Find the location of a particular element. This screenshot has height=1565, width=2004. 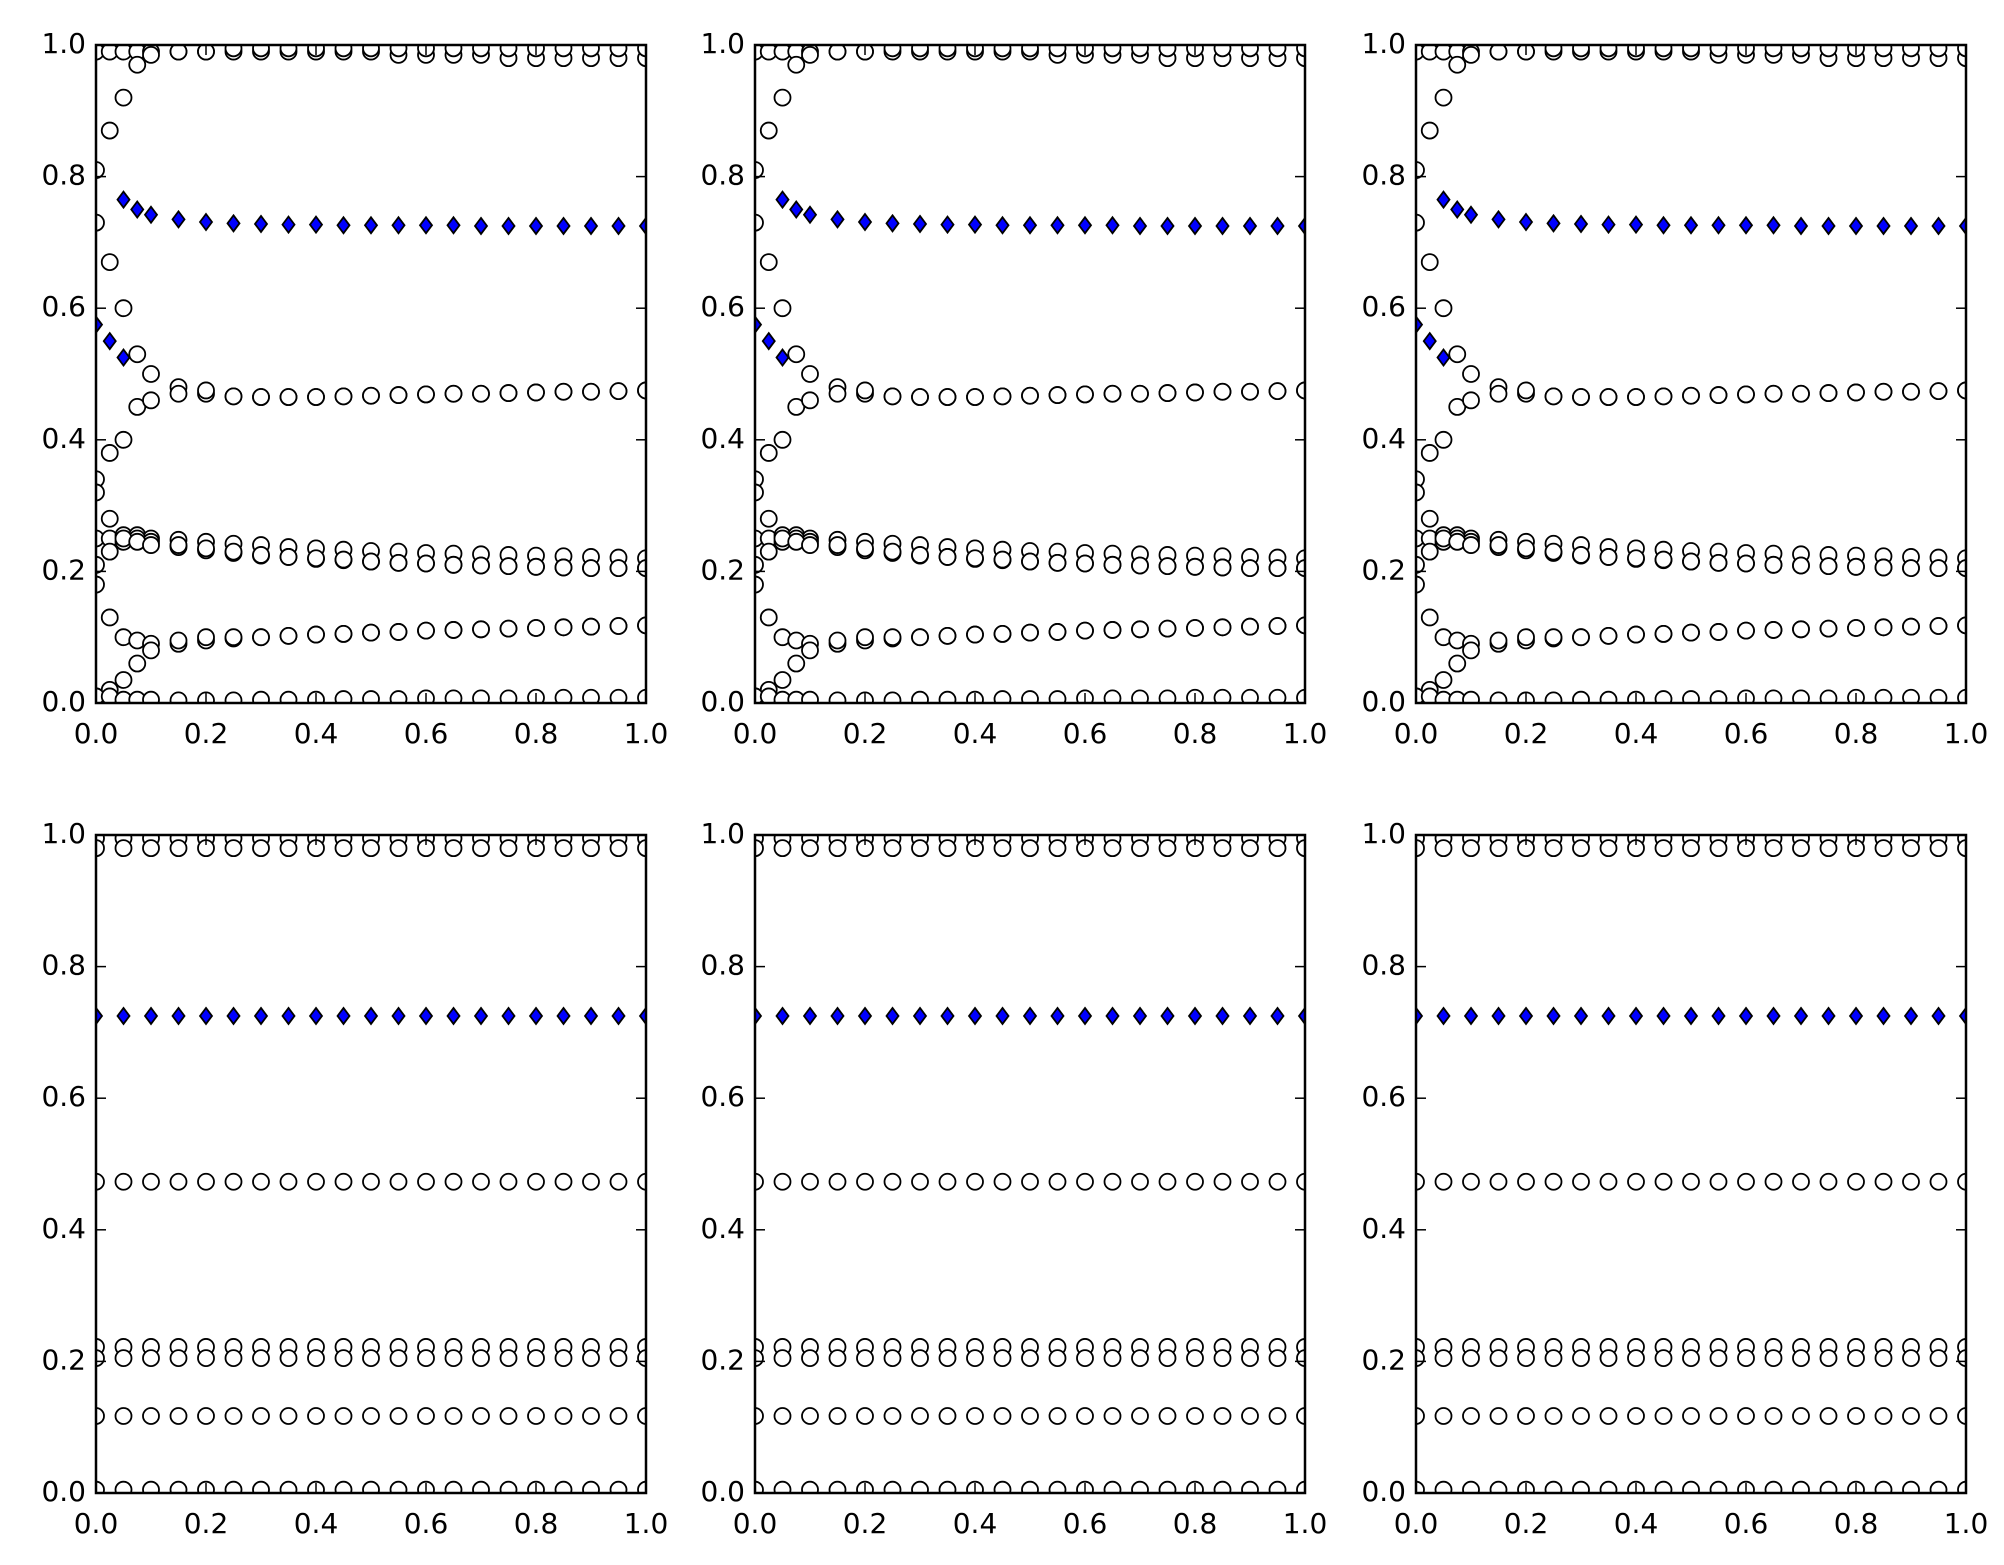

axes-frame is located at coordinates (371, 1164).